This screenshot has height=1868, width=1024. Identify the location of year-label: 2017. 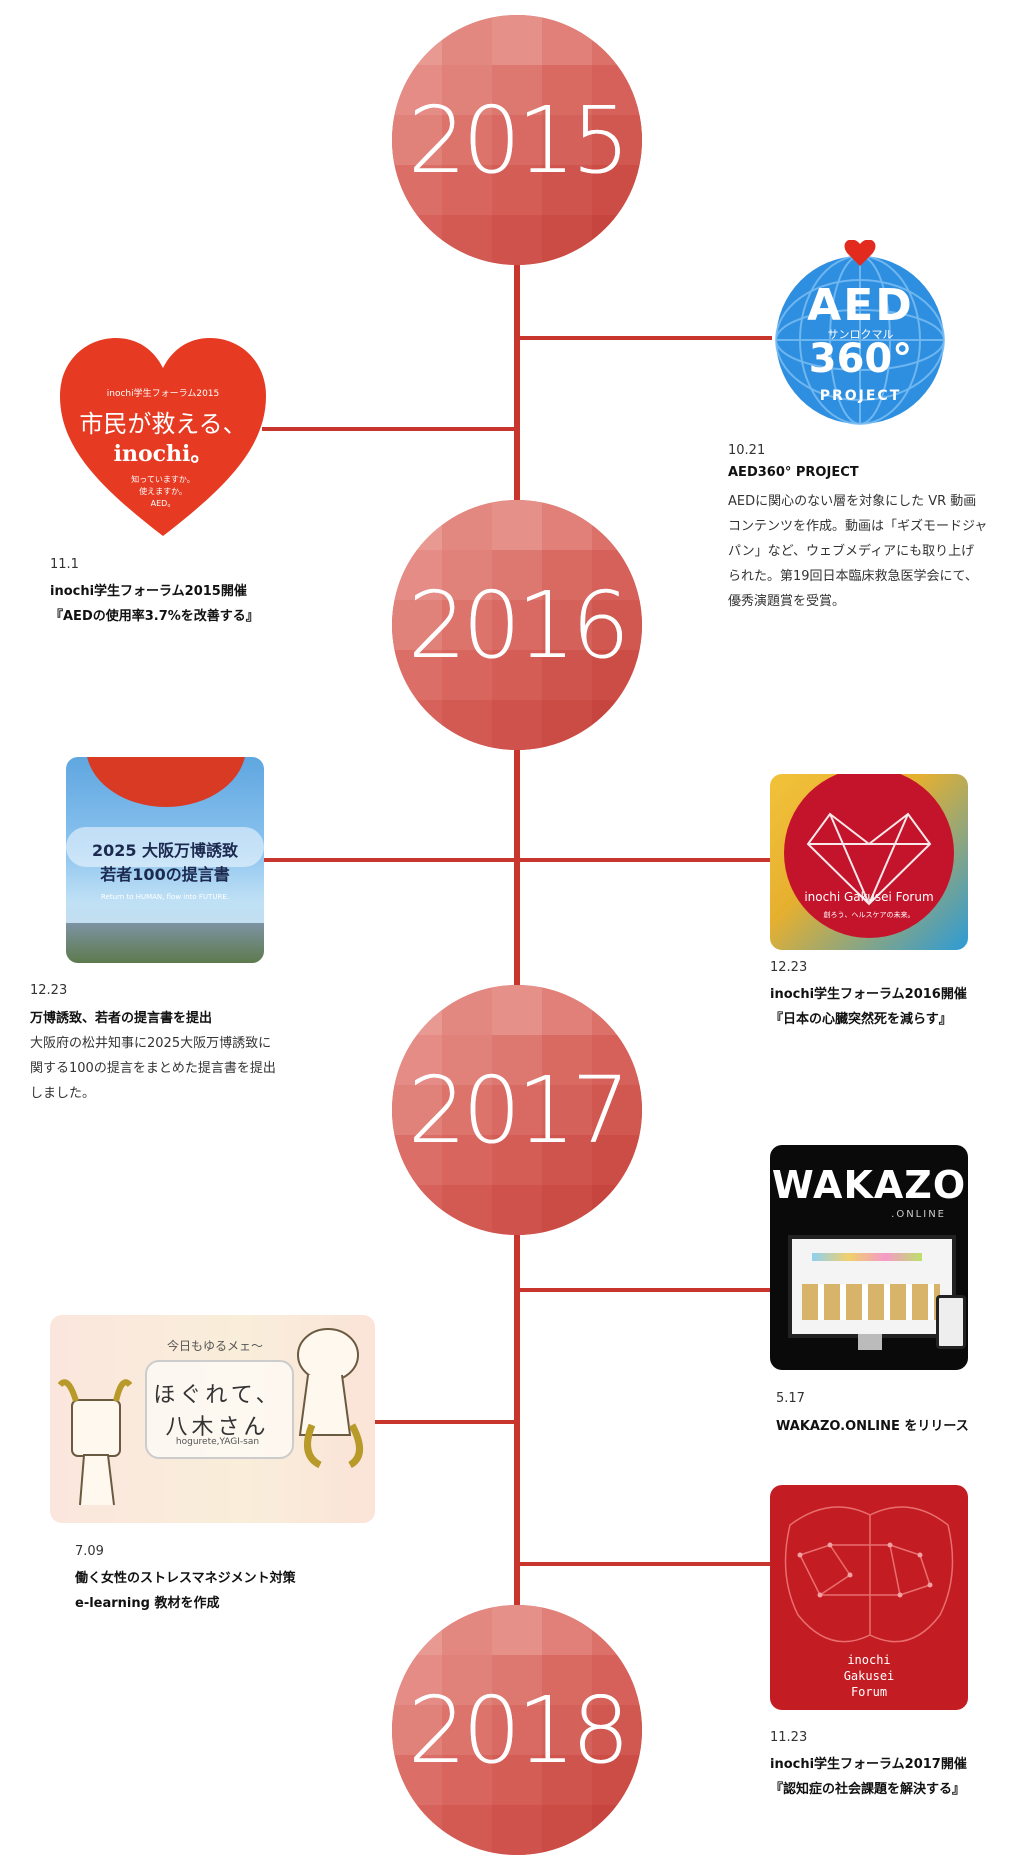
(518, 1110).